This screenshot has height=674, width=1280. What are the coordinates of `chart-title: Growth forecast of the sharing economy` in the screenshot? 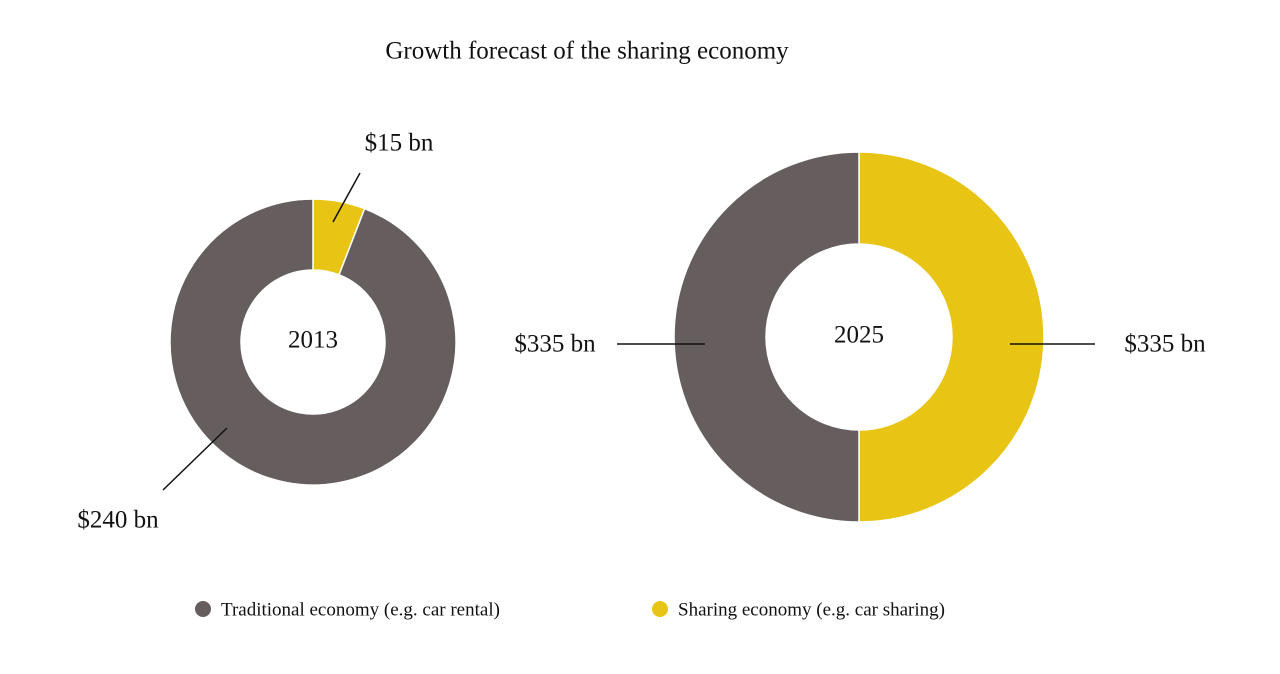 It's located at (587, 51).